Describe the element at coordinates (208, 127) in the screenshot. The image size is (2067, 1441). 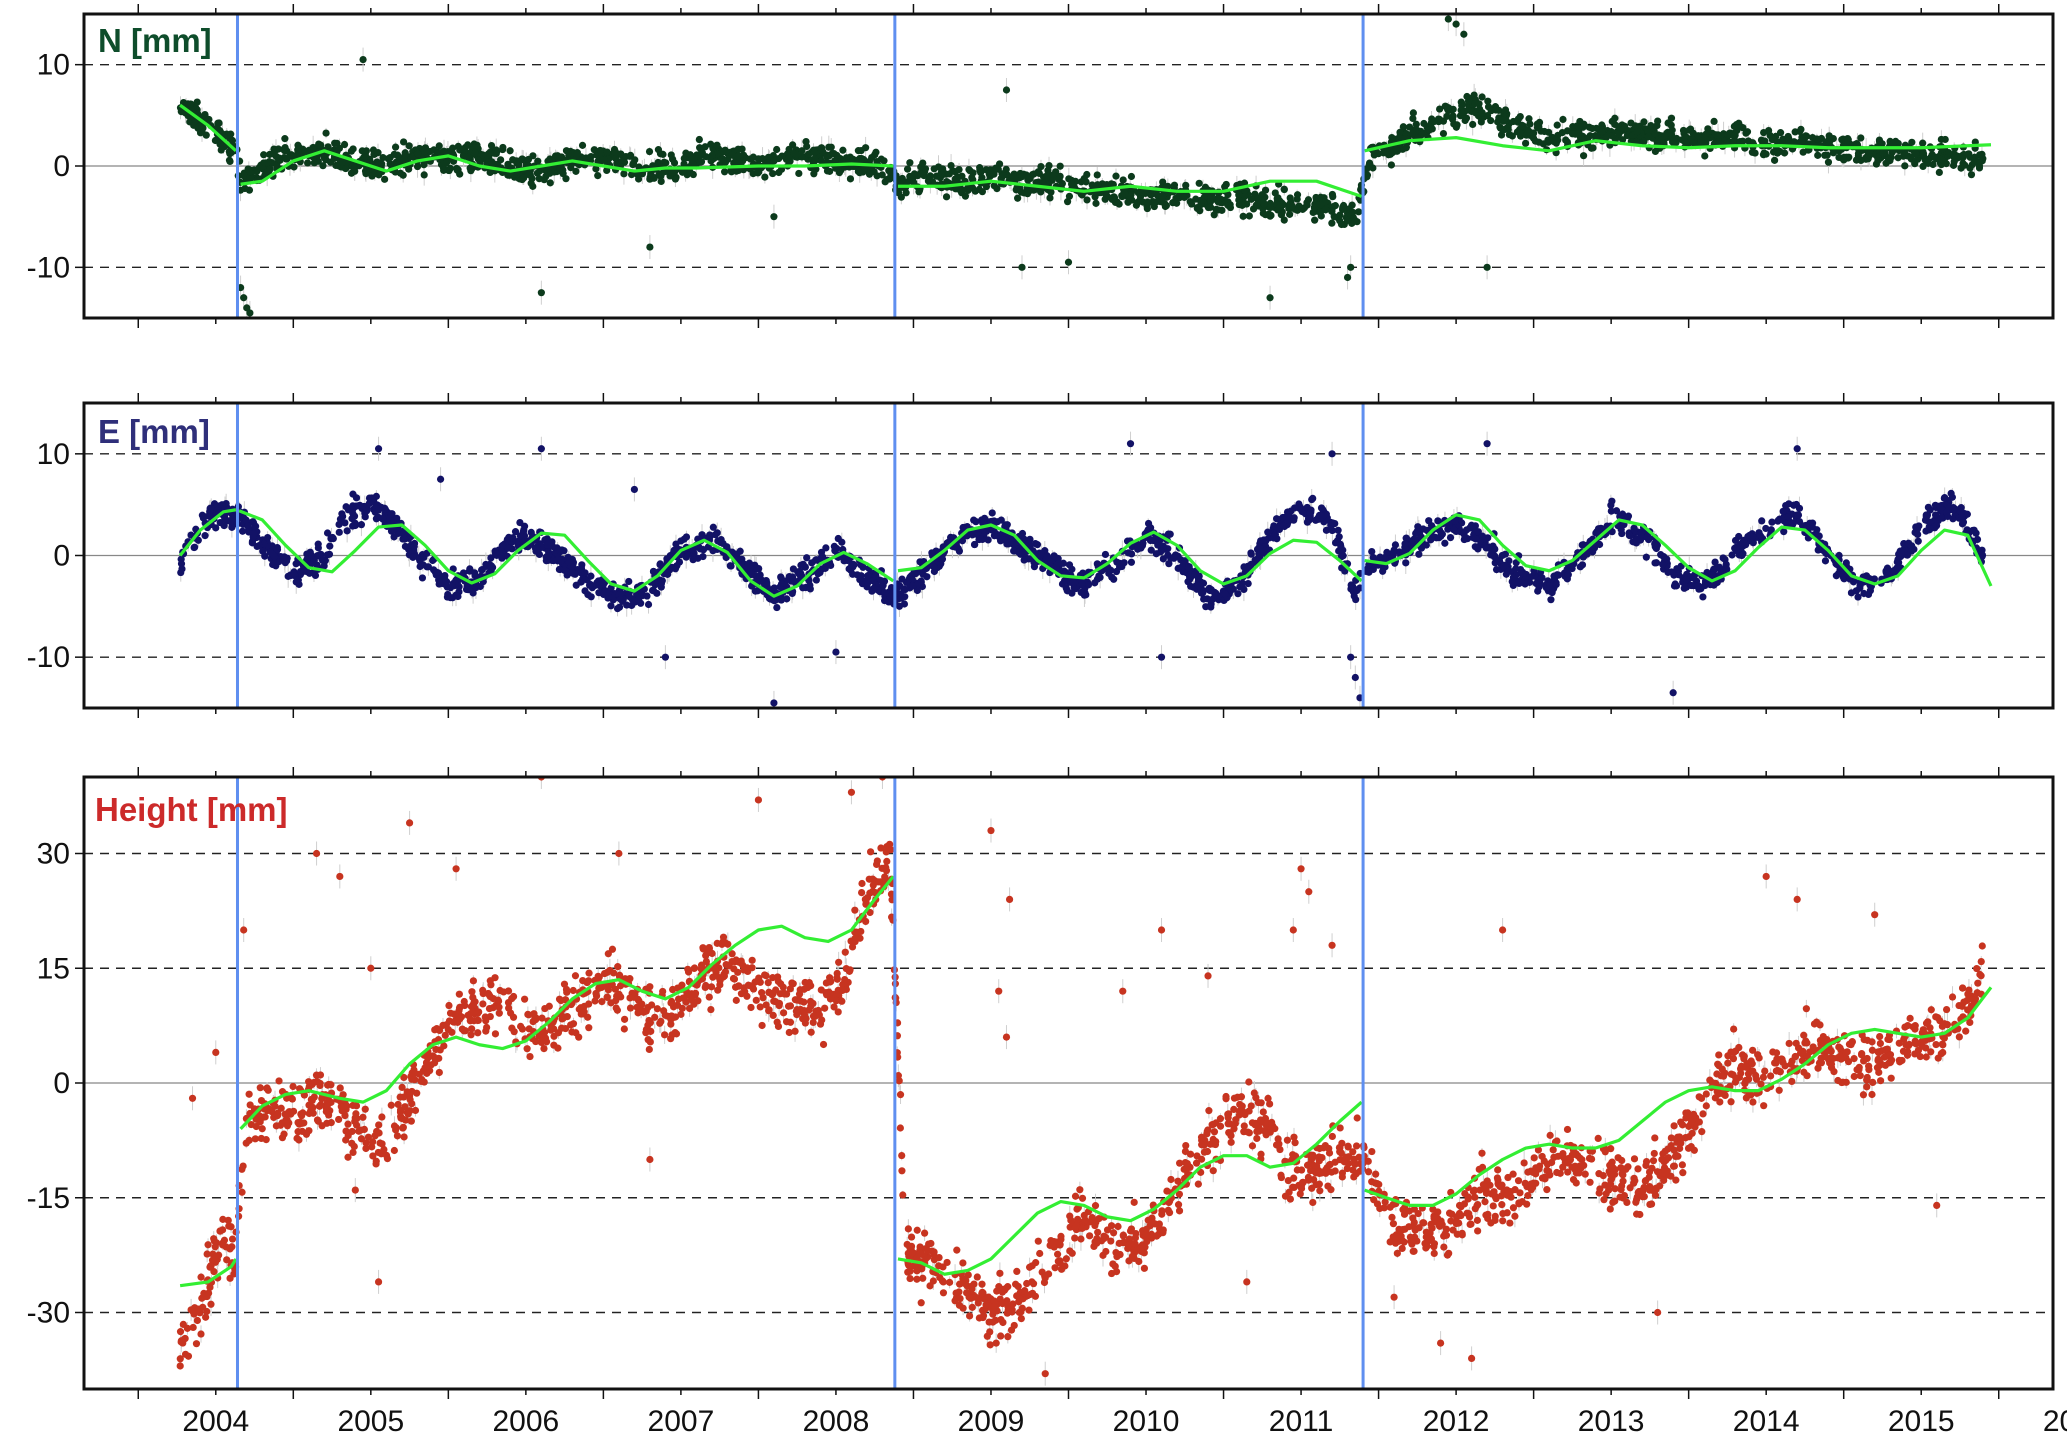
I see `model-curve` at that location.